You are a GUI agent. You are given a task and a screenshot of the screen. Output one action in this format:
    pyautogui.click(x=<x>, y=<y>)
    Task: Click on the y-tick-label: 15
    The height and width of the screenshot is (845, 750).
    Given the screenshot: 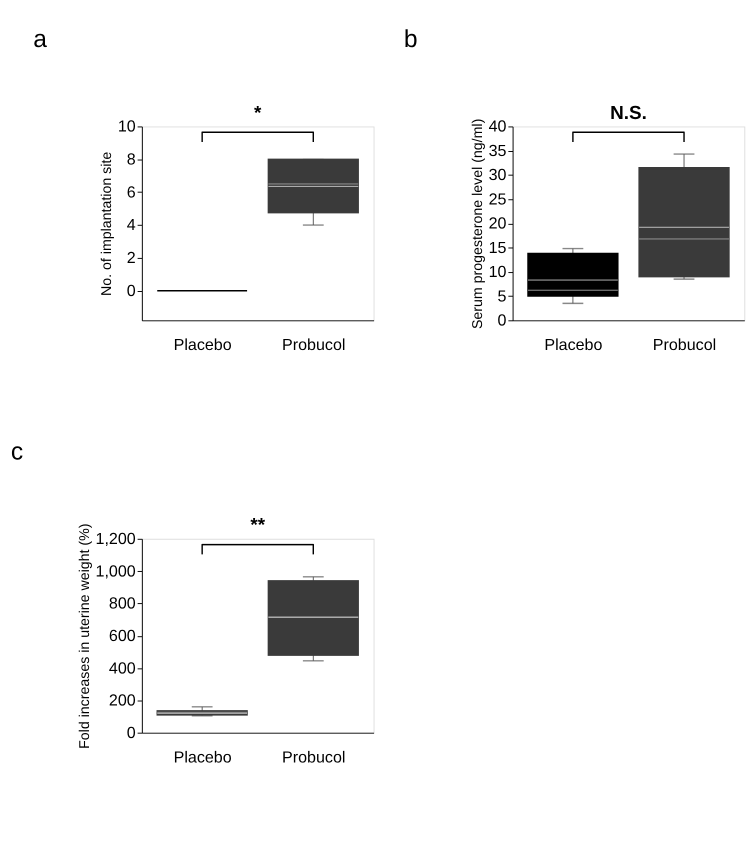 What is the action you would take?
    pyautogui.click(x=497, y=247)
    